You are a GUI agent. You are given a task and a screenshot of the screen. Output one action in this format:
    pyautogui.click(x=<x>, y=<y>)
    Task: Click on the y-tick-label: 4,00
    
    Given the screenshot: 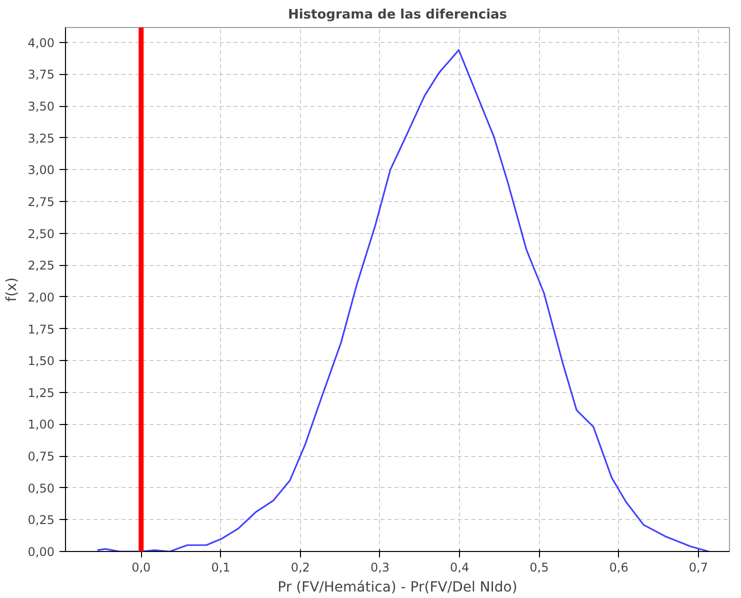 What is the action you would take?
    pyautogui.click(x=41, y=43)
    